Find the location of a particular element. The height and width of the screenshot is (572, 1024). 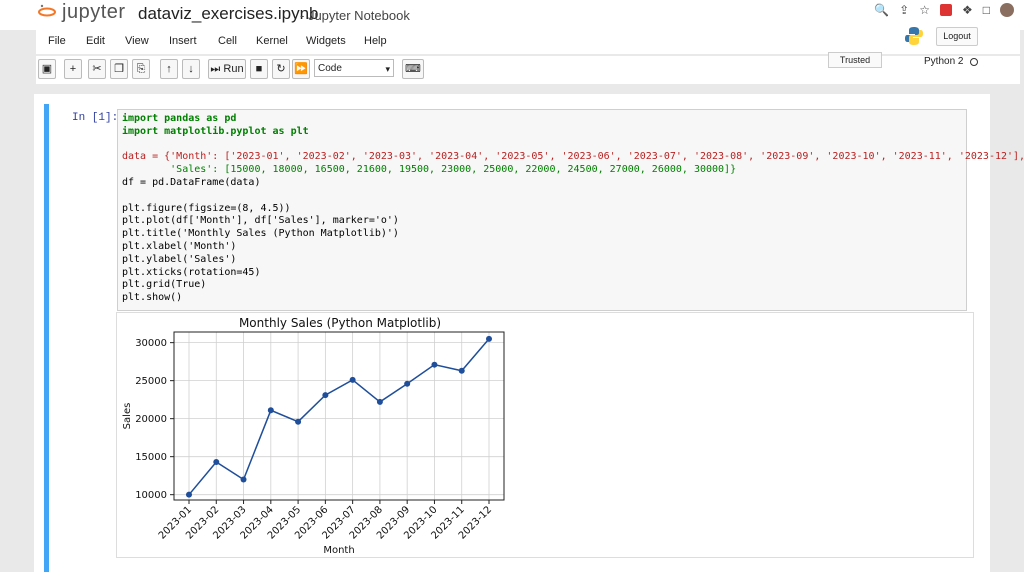

share-icon: ⇪ is located at coordinates (904, 10).